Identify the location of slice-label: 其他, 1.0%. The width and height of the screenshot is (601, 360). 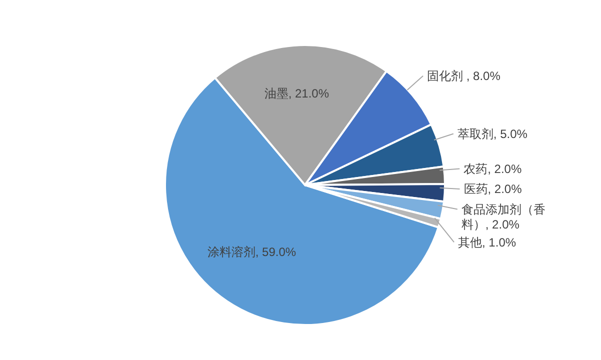
(487, 242).